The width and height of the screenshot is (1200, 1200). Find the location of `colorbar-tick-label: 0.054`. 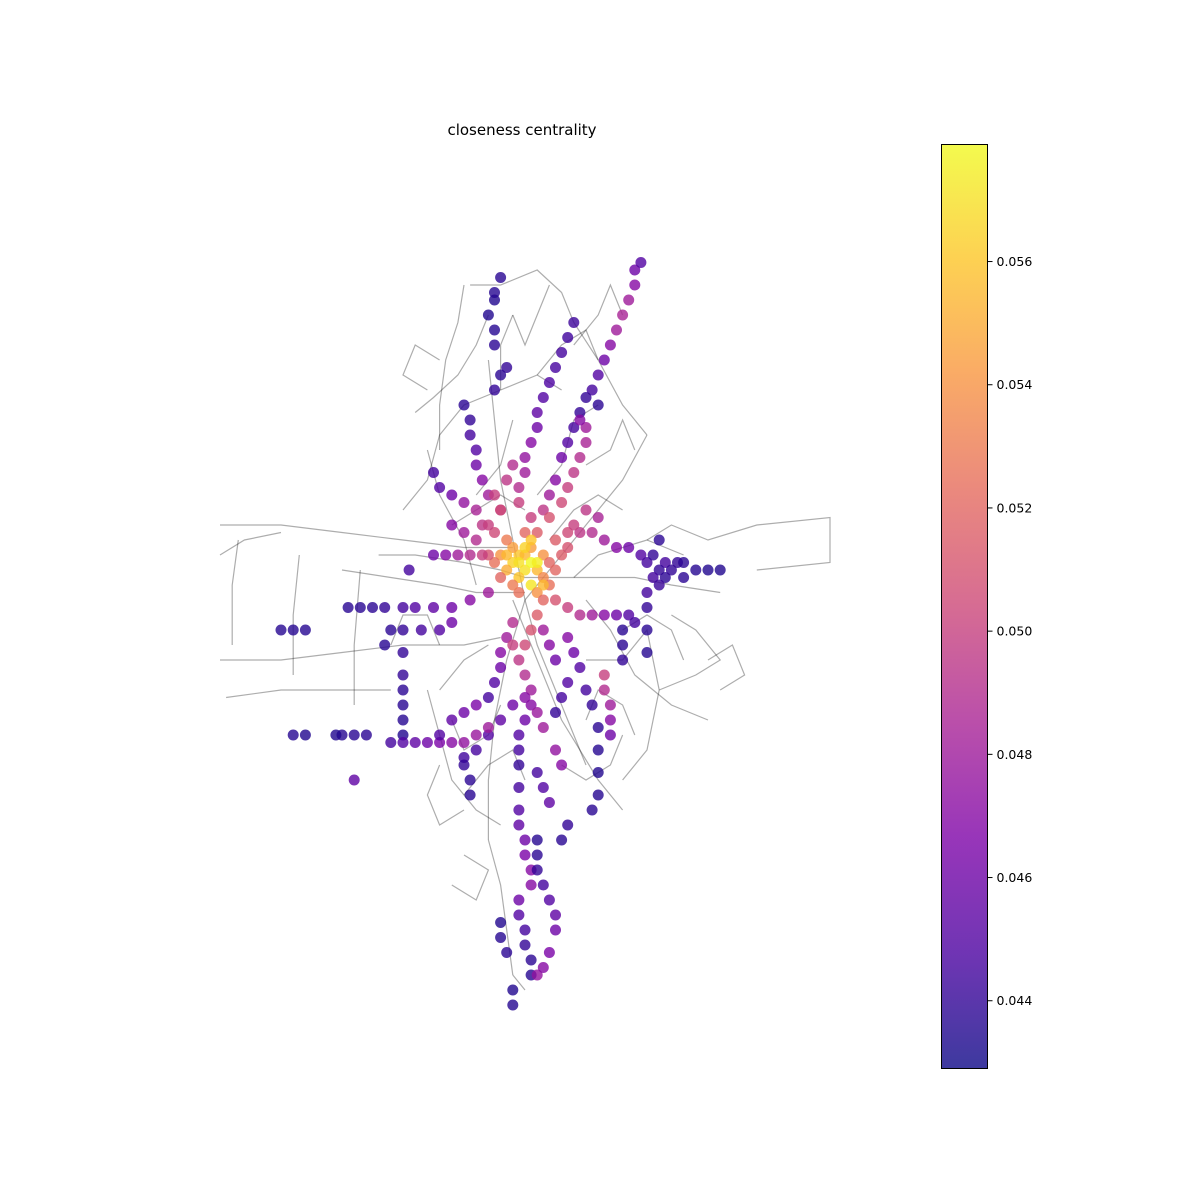

colorbar-tick-label: 0.054 is located at coordinates (1015, 384).